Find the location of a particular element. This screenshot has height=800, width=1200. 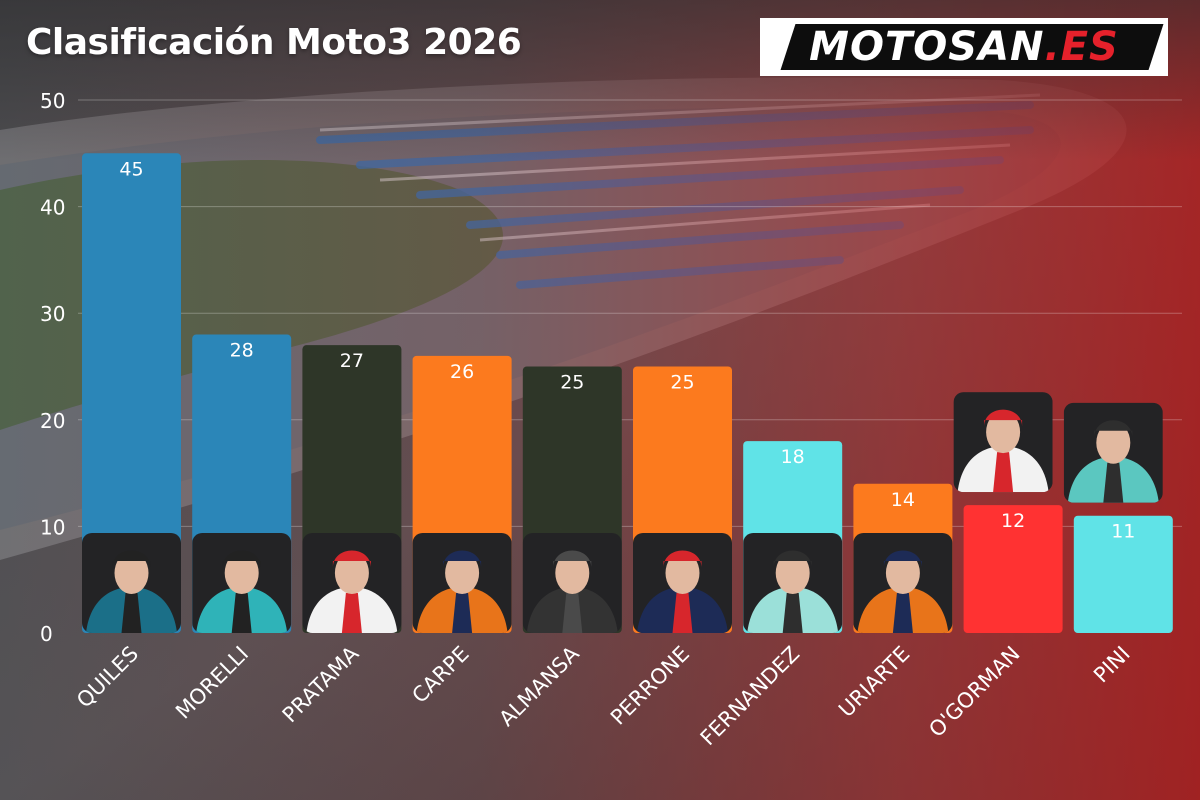

x-category-label: ALMANSA is located at coordinates (539, 686).